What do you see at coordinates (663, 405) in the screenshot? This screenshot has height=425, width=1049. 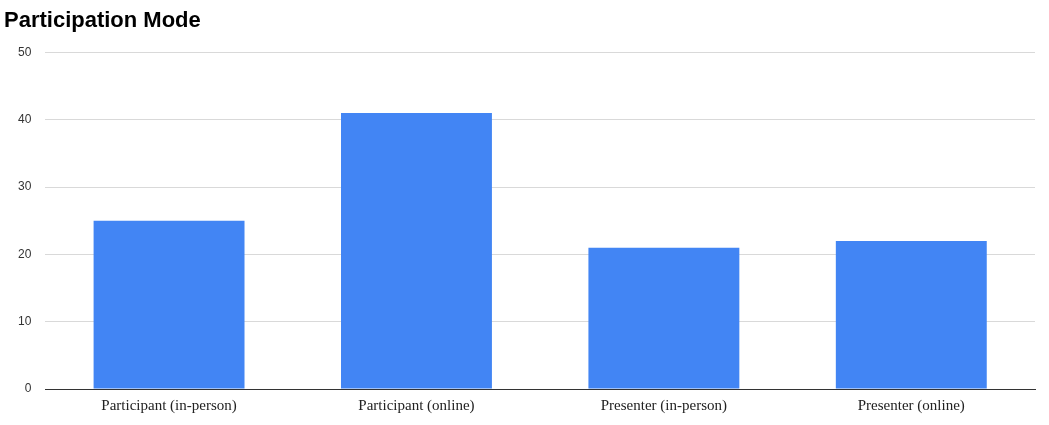 I see `x-tick-label: Presenter (in-person)` at bounding box center [663, 405].